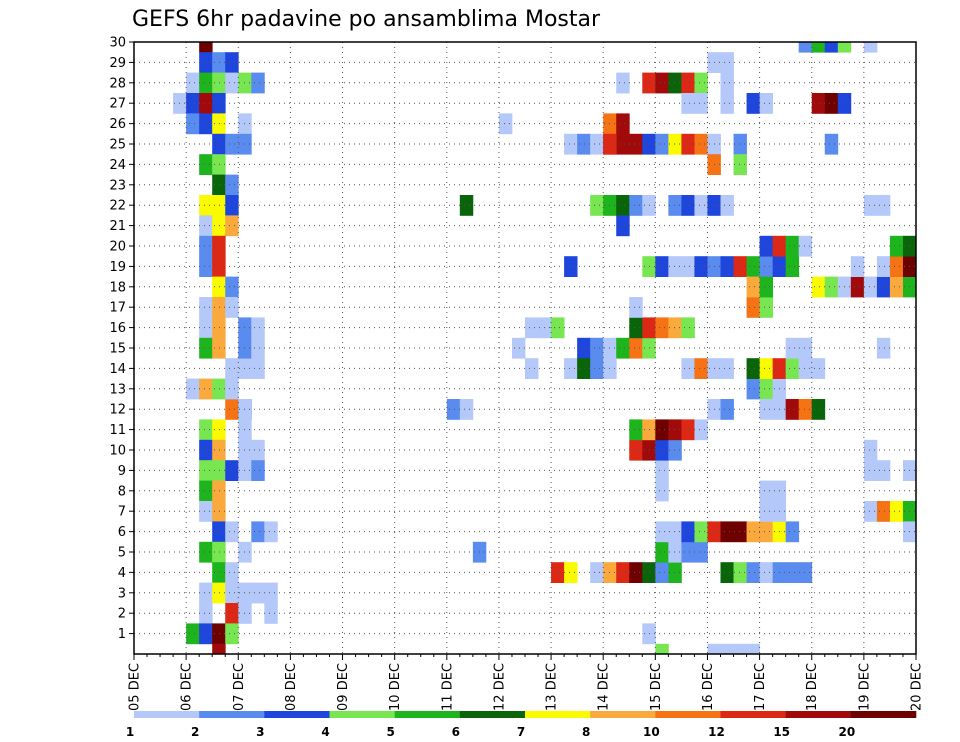  What do you see at coordinates (117, 451) in the screenshot?
I see `y-tick-label: 10` at bounding box center [117, 451].